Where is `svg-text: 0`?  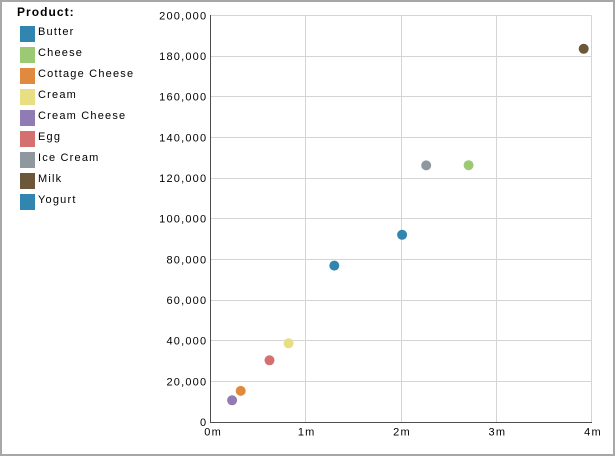
svg-text: 0 is located at coordinates (203, 423).